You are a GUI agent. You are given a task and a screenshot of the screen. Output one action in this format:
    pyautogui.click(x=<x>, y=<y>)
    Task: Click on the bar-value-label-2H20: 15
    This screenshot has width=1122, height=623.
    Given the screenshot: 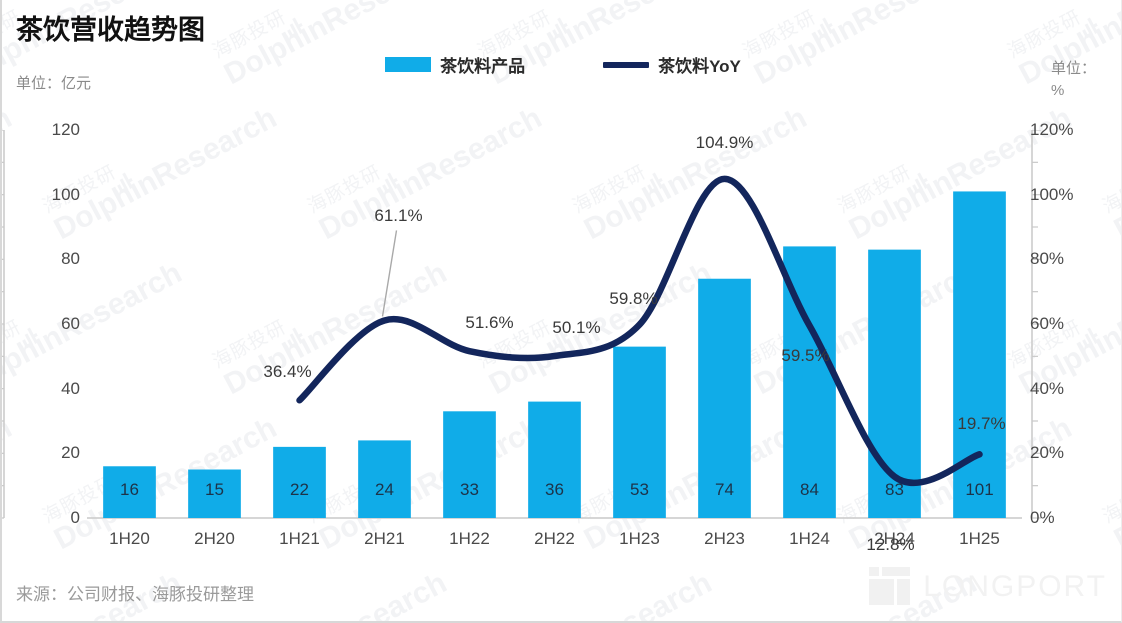 What is the action you would take?
    pyautogui.click(x=214, y=489)
    